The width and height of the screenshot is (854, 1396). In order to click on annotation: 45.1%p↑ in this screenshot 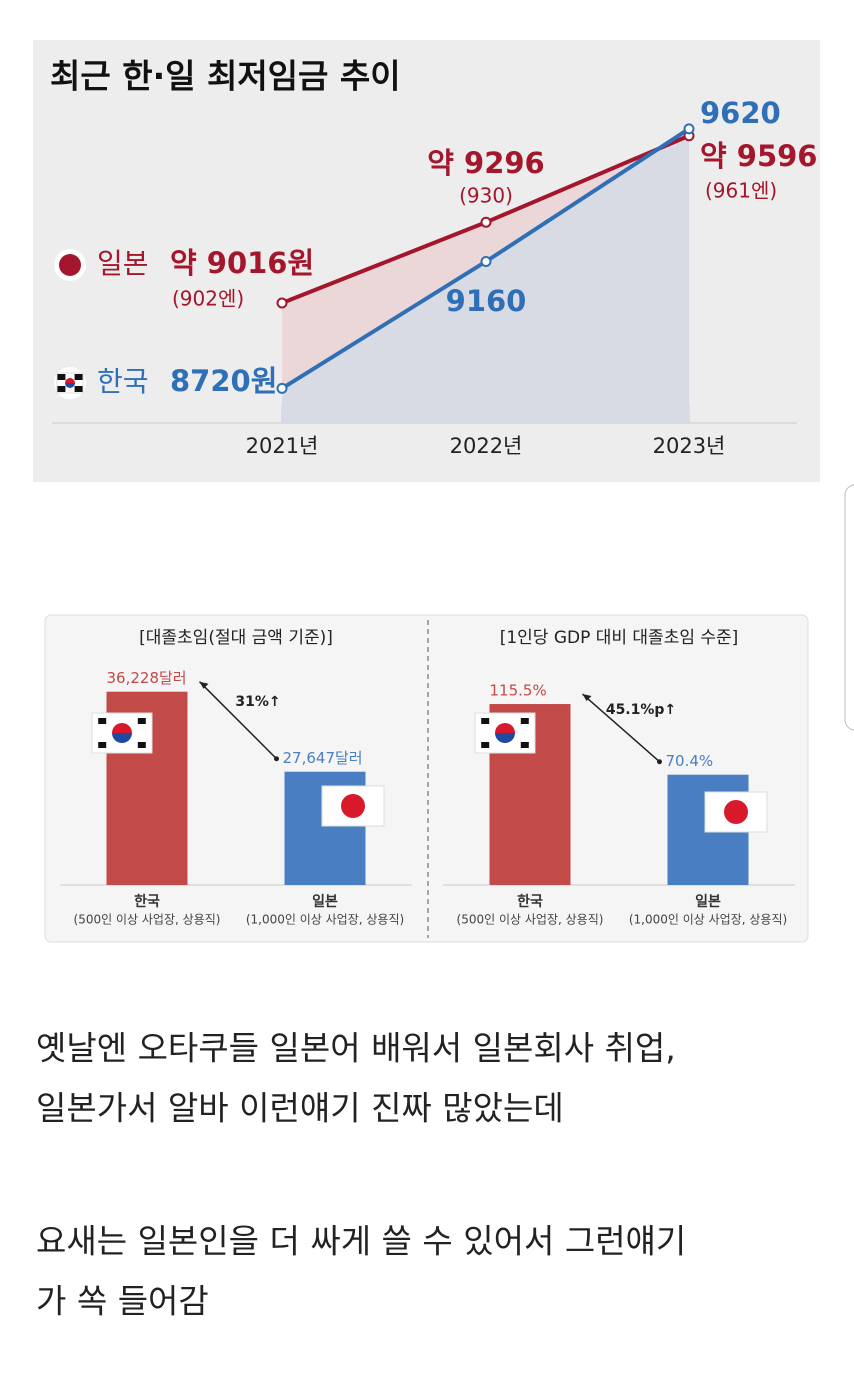, I will do `click(641, 710)`.